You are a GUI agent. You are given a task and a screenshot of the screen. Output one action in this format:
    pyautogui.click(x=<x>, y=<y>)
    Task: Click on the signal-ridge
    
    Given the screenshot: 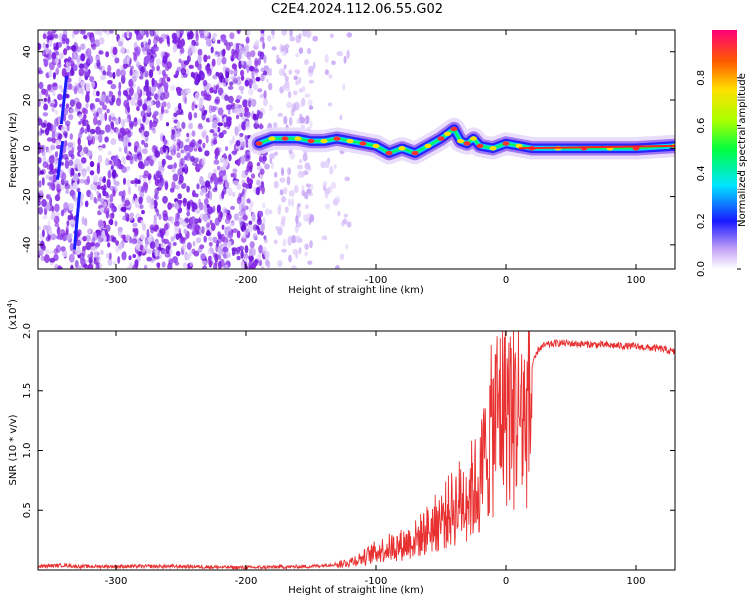 What is the action you would take?
    pyautogui.click(x=461, y=141)
    